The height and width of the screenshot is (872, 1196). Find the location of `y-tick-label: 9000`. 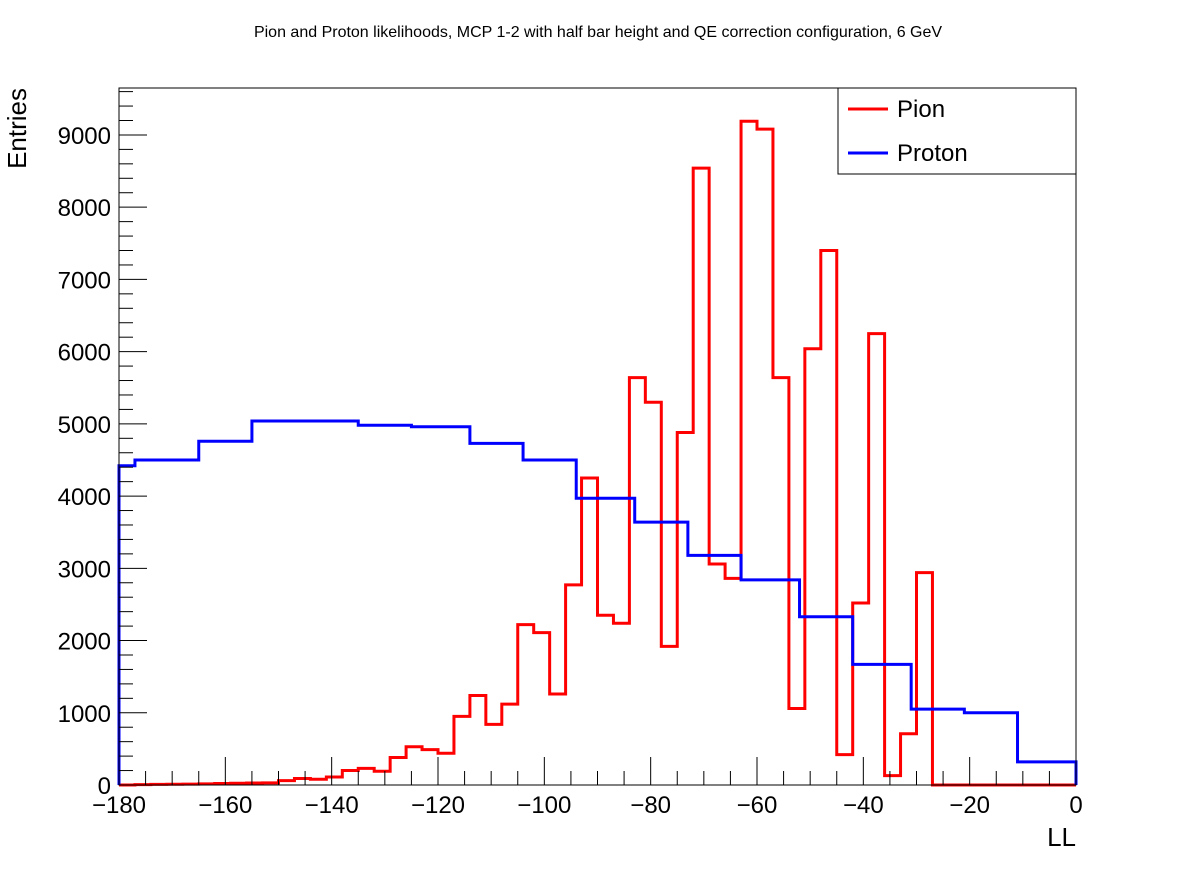

y-tick-label: 9000 is located at coordinates (84, 136).